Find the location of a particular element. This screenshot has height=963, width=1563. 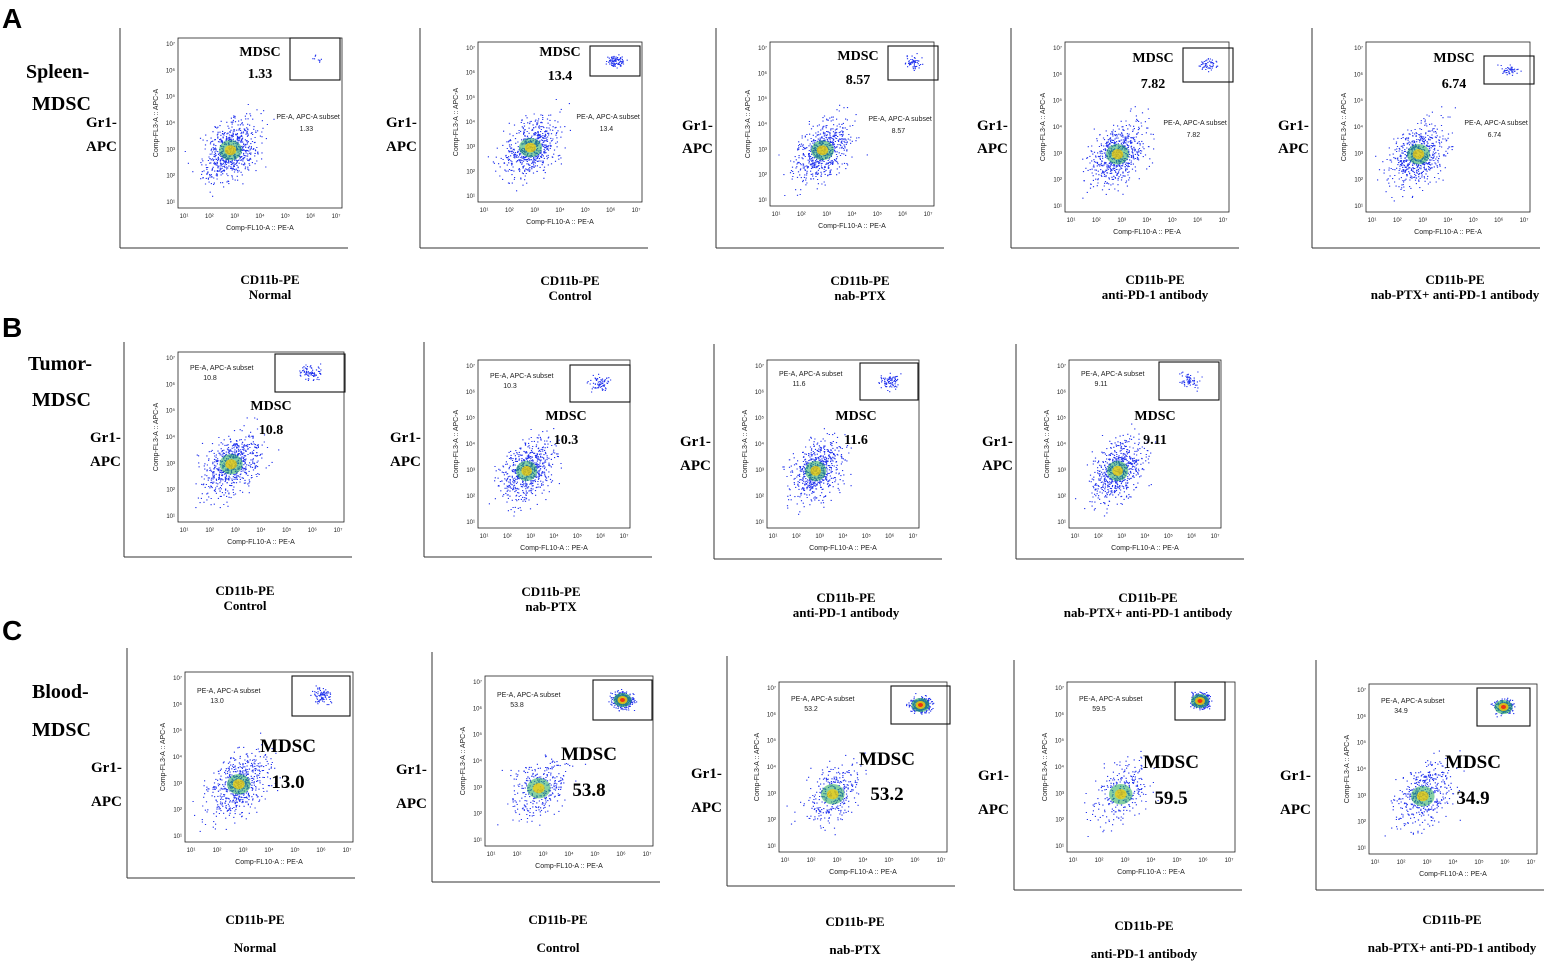

mdsc-percent: 53.2 is located at coordinates (886, 794).